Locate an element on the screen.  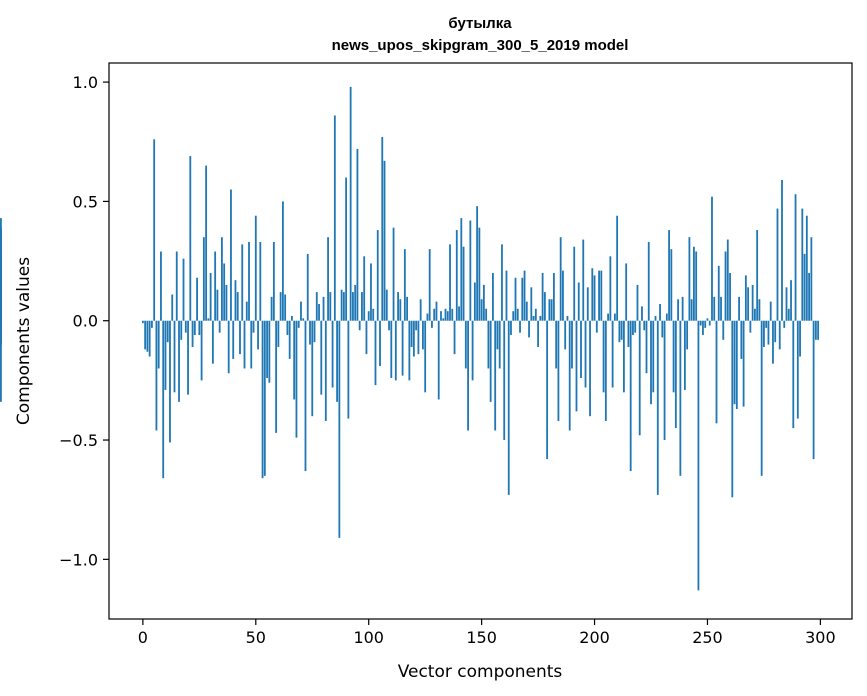
x-tick-label: 300 is located at coordinates (820, 637).